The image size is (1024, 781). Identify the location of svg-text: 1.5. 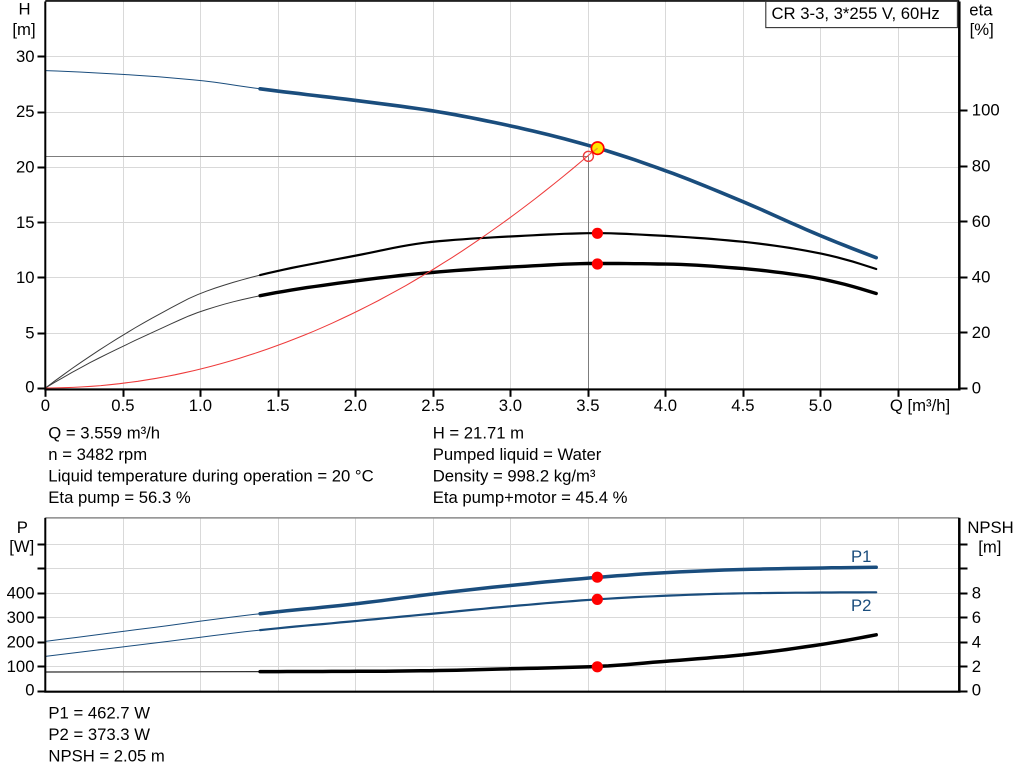
(277, 405).